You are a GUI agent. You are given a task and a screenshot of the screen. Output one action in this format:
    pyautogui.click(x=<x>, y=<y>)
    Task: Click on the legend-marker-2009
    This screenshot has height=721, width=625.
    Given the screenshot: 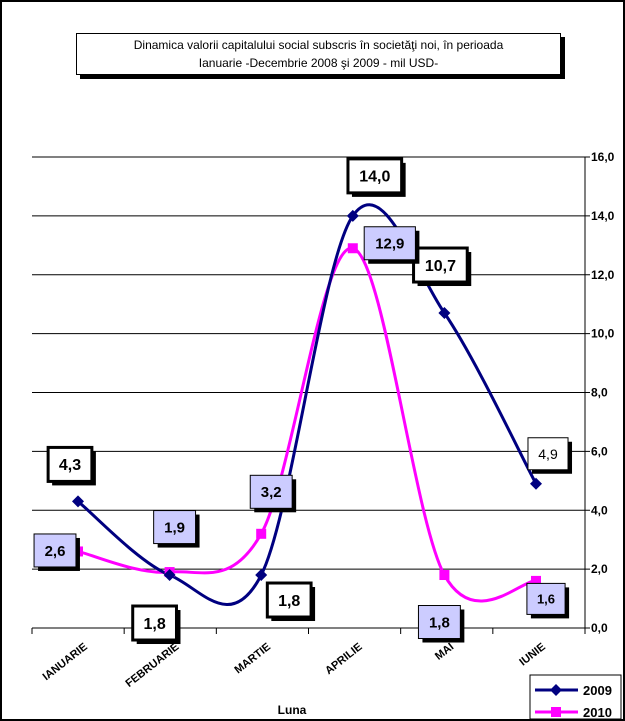 What is the action you would take?
    pyautogui.click(x=556, y=690)
    